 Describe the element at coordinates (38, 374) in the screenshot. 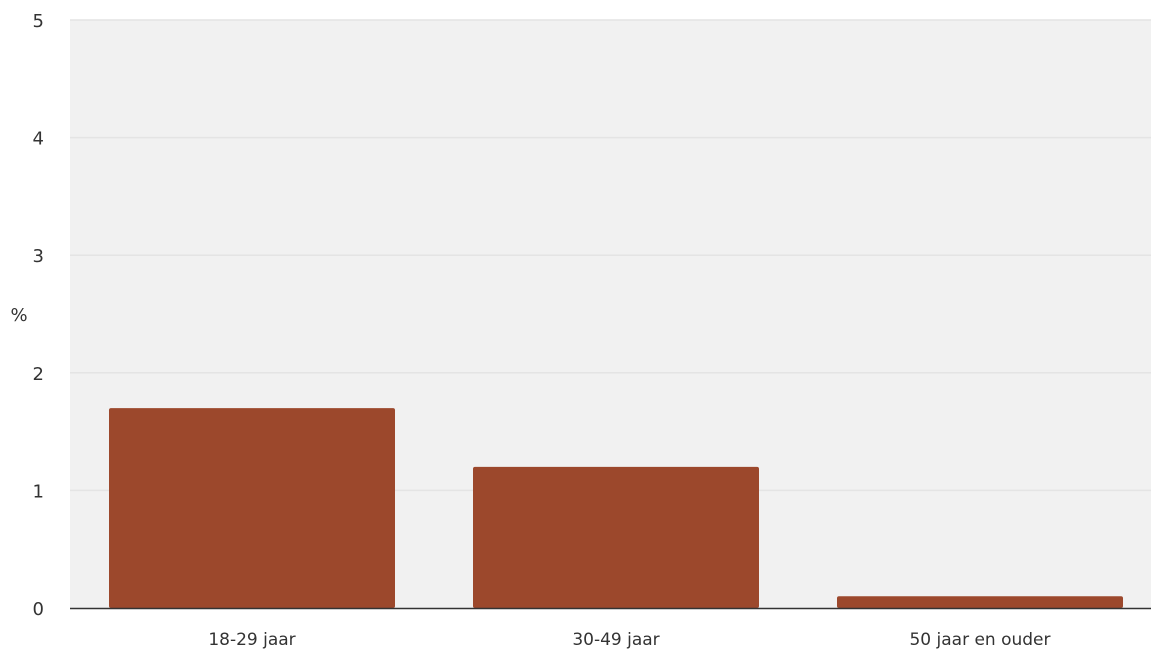

I see `y-tick-label-2: 2` at that location.